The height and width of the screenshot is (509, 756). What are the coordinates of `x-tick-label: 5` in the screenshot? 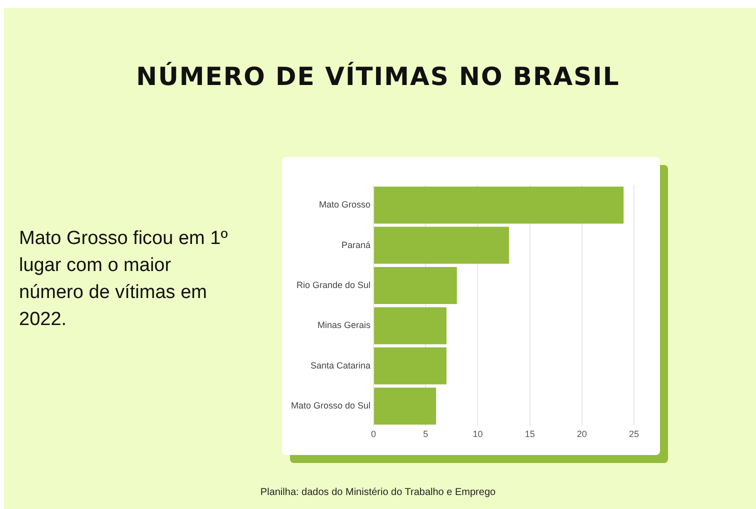 It's located at (425, 434).